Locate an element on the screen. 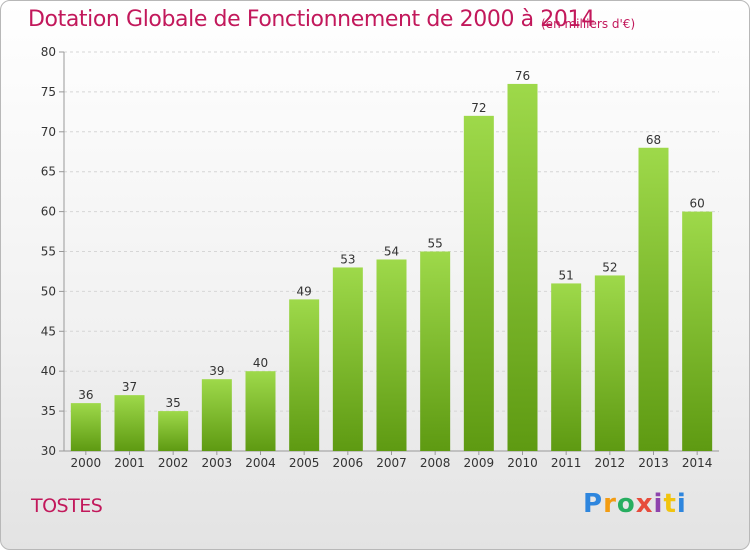  x-tick-label: 2013 is located at coordinates (653, 463).